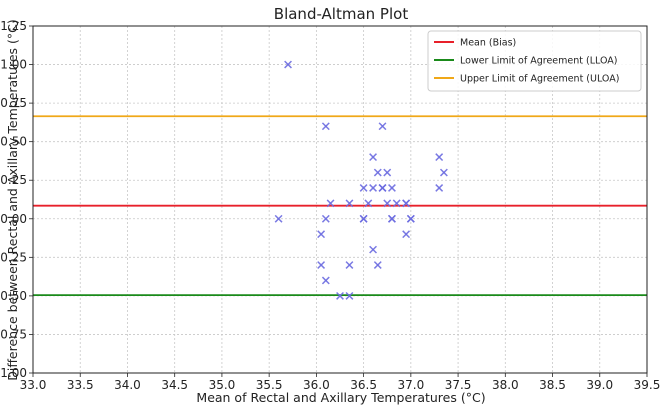 Image resolution: width=669 pixels, height=418 pixels. Describe the element at coordinates (363, 385) in the screenshot. I see `x-tick-label: 36.5` at that location.